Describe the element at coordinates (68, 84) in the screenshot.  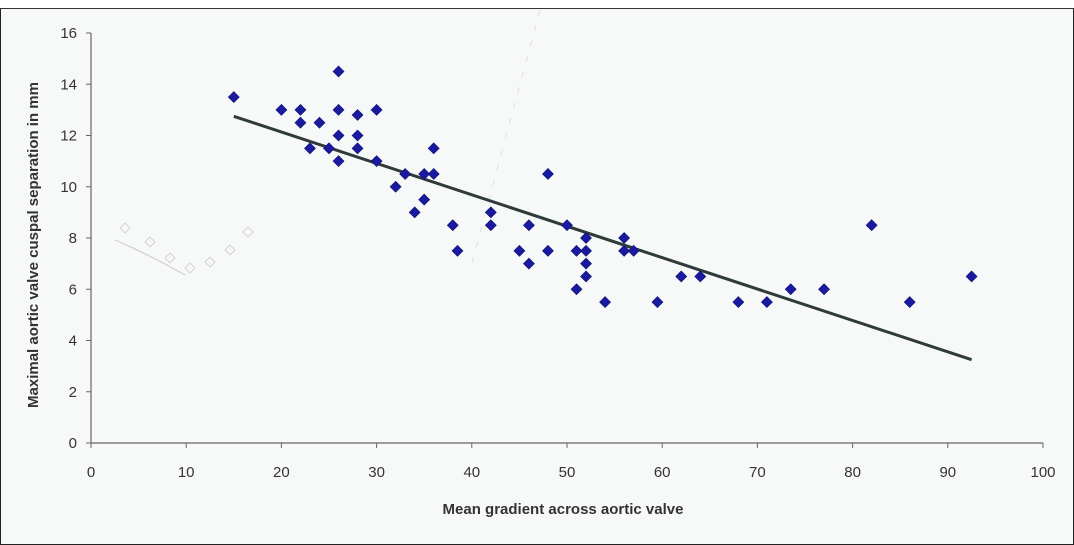
I see `y-tick-label: 14` at that location.